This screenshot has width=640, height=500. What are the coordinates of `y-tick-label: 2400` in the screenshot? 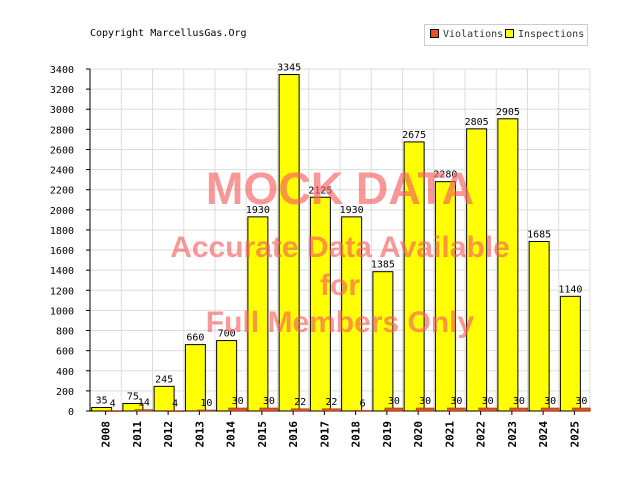 It's located at (62, 171).